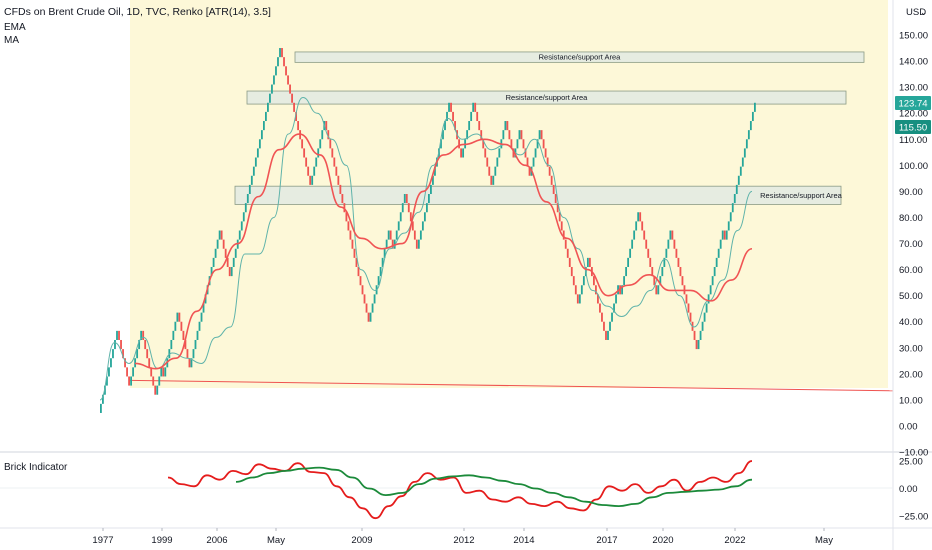 This screenshot has width=932, height=550. What do you see at coordinates (11, 40) in the screenshot?
I see `ma-legend: MA` at bounding box center [11, 40].